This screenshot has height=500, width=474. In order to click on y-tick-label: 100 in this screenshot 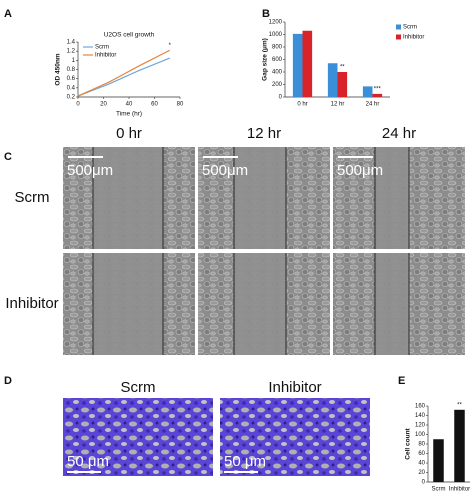, I will do `click(420, 435)`.